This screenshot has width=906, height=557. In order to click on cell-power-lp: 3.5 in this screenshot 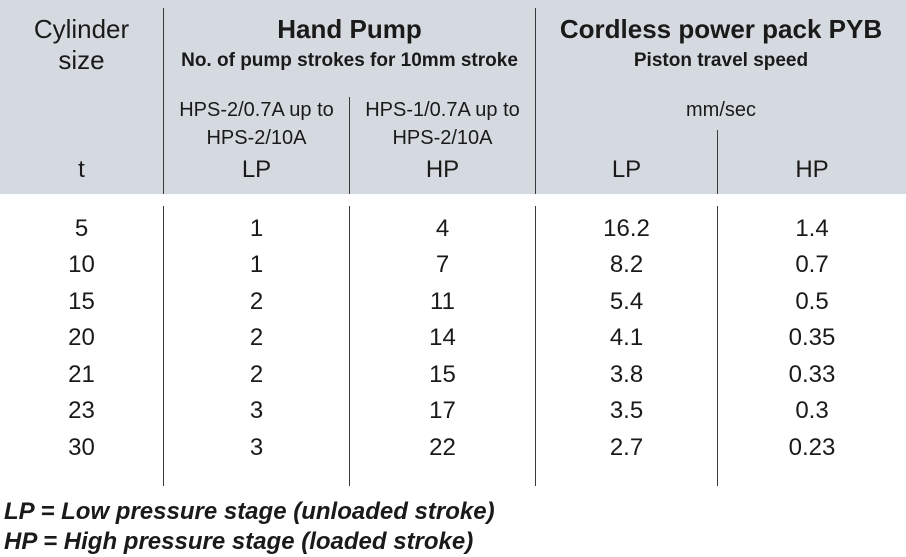, I will do `click(626, 410)`.